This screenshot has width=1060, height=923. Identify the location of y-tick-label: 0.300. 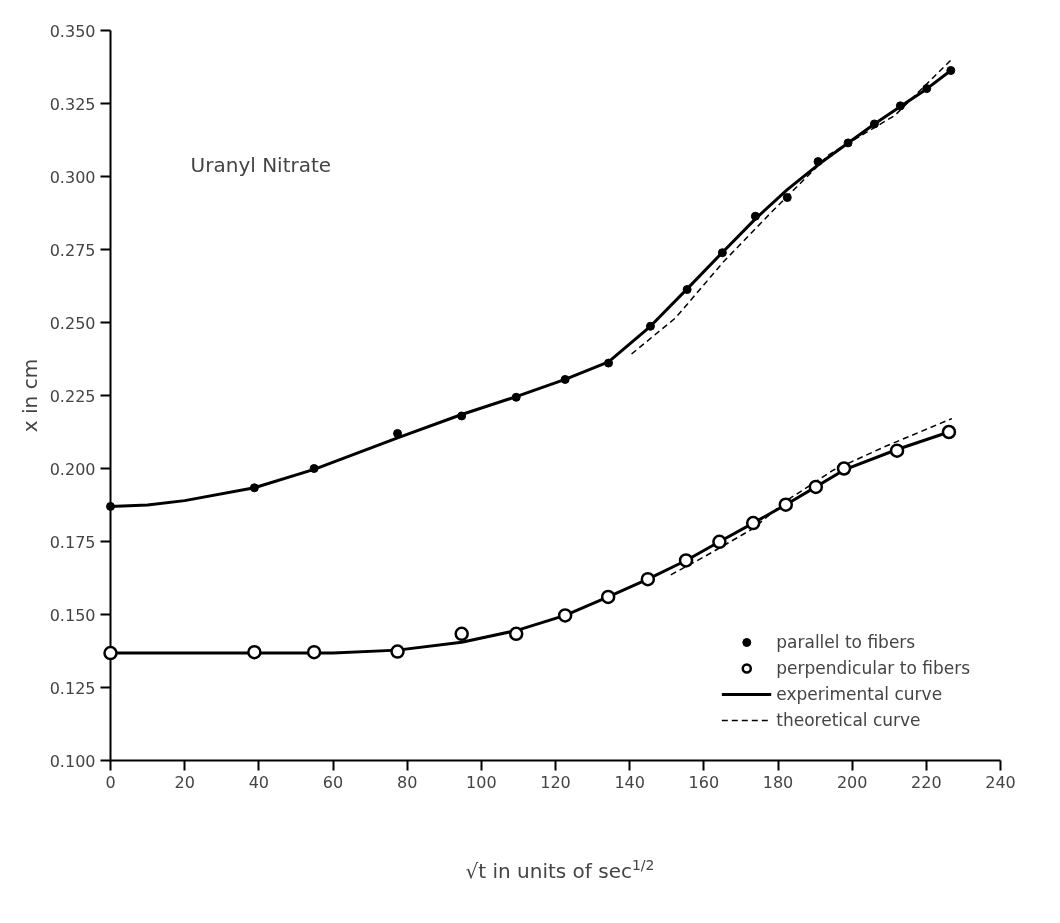
(72, 177).